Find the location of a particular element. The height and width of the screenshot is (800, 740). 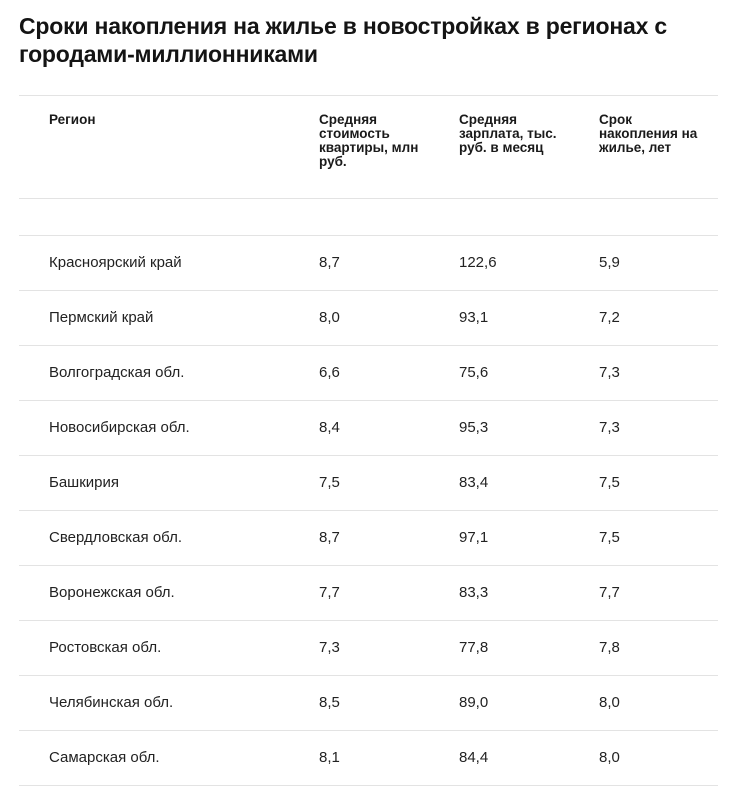

salary-cell: 83,4 is located at coordinates (474, 482).